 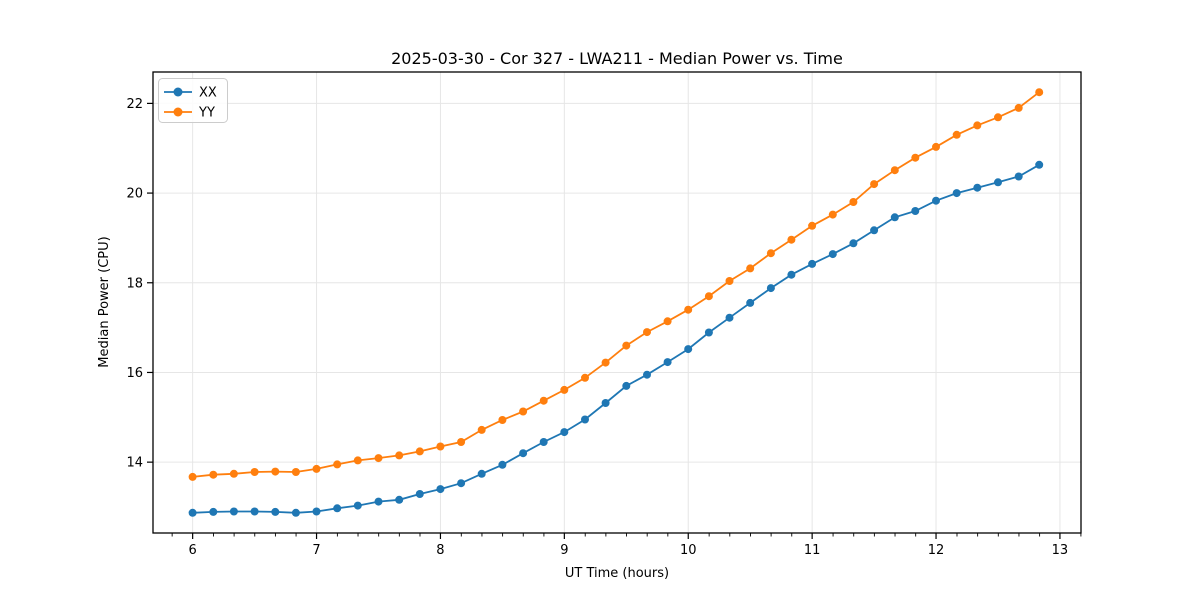 I want to click on x-tick-label: 8, so click(x=440, y=550).